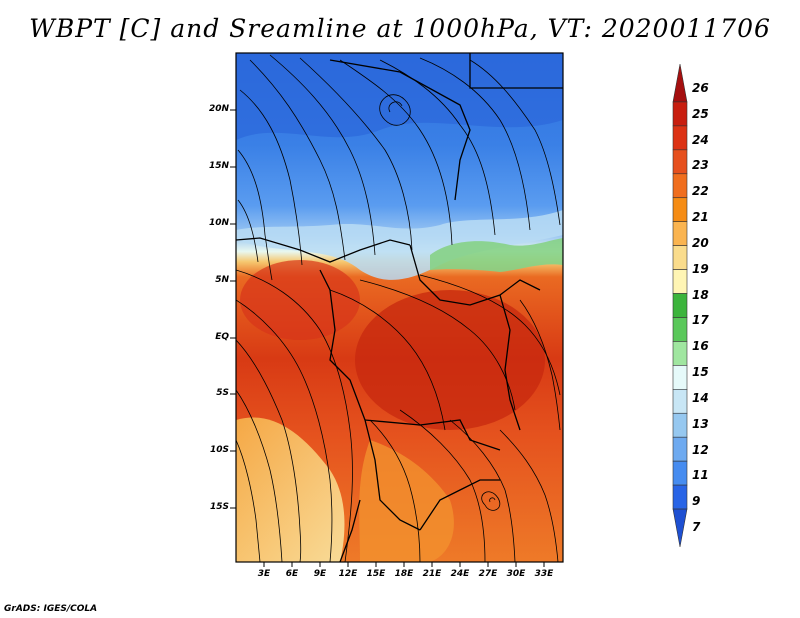 Image resolution: width=800 pixels, height=618 pixels. I want to click on colorbar-label: 24, so click(700, 140).